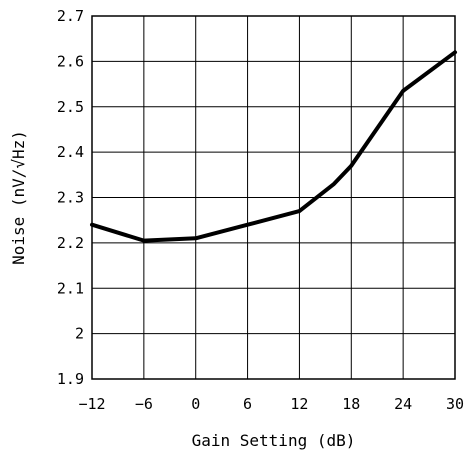 Image resolution: width=467 pixels, height=457 pixels. What do you see at coordinates (274, 440) in the screenshot?
I see `x-axis-label: Gain Setting (dB)` at bounding box center [274, 440].